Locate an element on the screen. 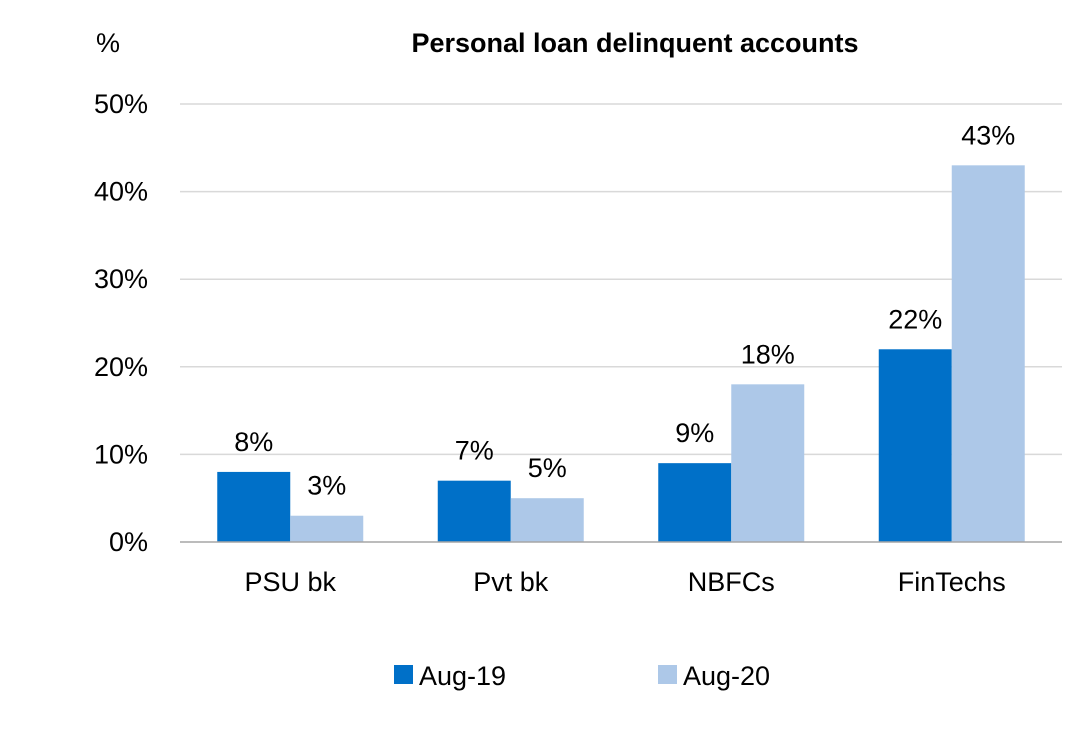 Image resolution: width=1072 pixels, height=732 pixels. x-category-label: FinTechs is located at coordinates (952, 582).